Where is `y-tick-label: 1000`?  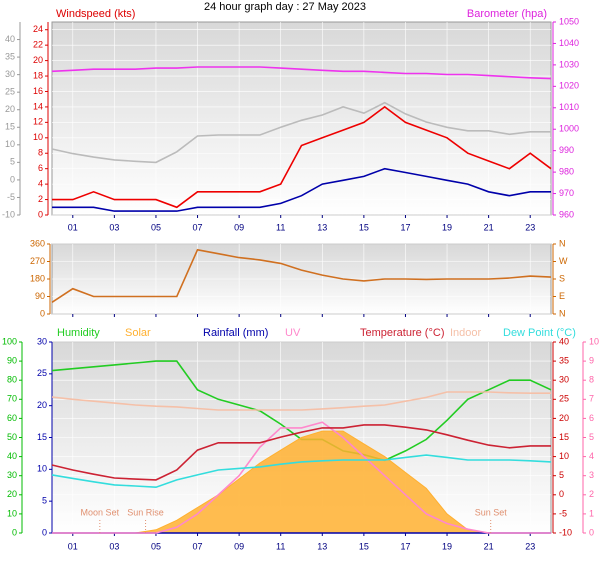 y-tick-label: 1000 is located at coordinates (569, 129).